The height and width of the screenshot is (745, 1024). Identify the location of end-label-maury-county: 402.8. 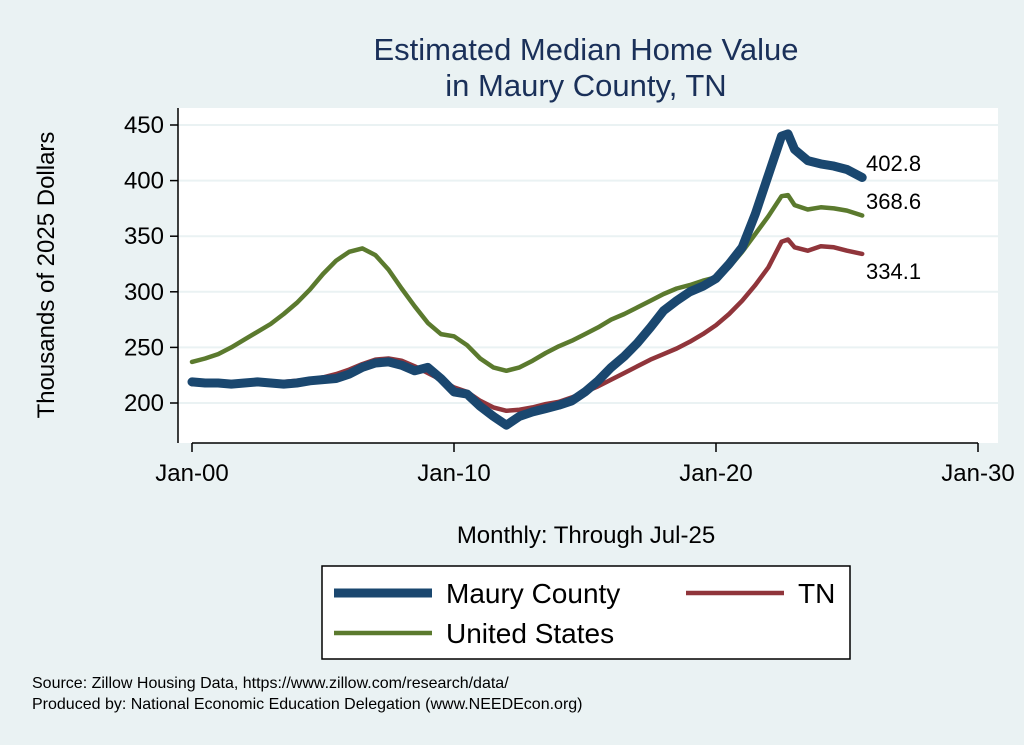
(893, 163).